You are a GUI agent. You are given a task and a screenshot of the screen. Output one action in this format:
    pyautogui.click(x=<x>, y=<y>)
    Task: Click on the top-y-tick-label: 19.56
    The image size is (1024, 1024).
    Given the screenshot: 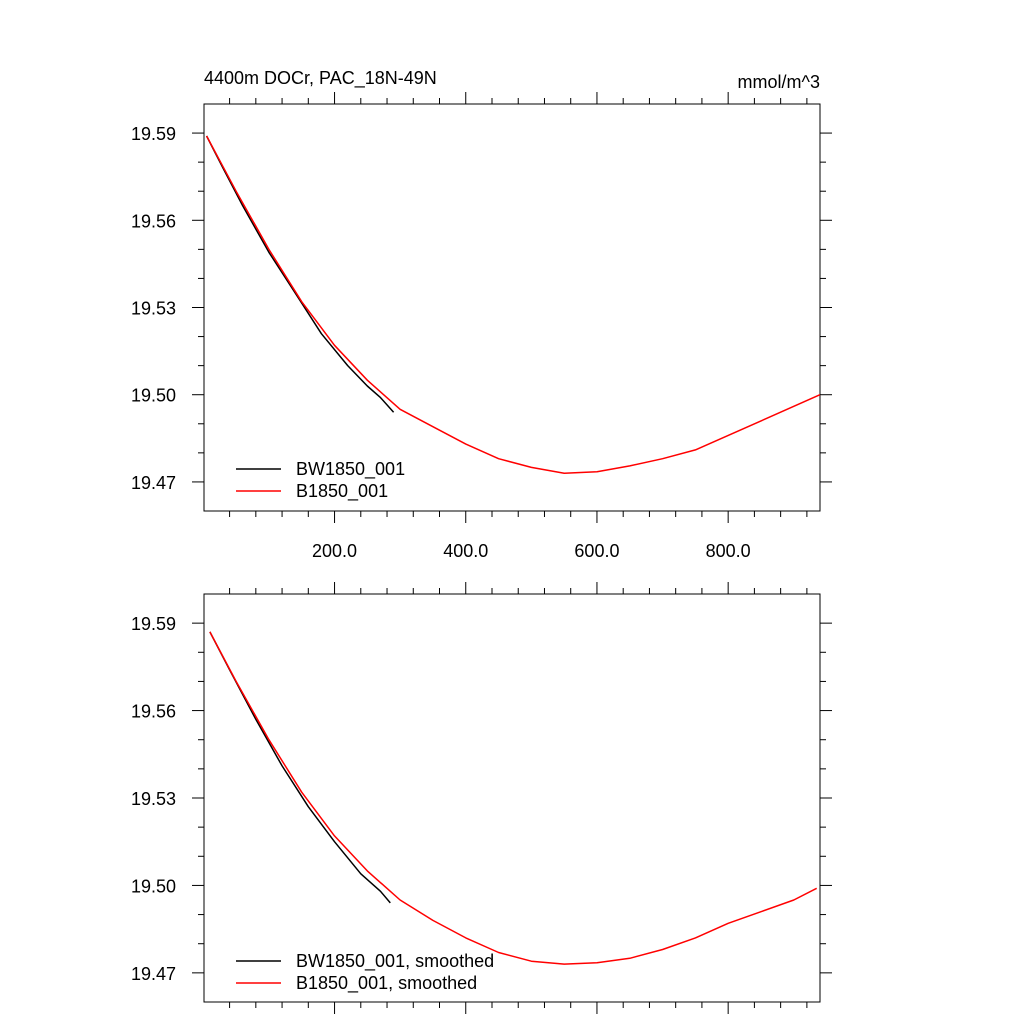 What is the action you would take?
    pyautogui.click(x=153, y=221)
    